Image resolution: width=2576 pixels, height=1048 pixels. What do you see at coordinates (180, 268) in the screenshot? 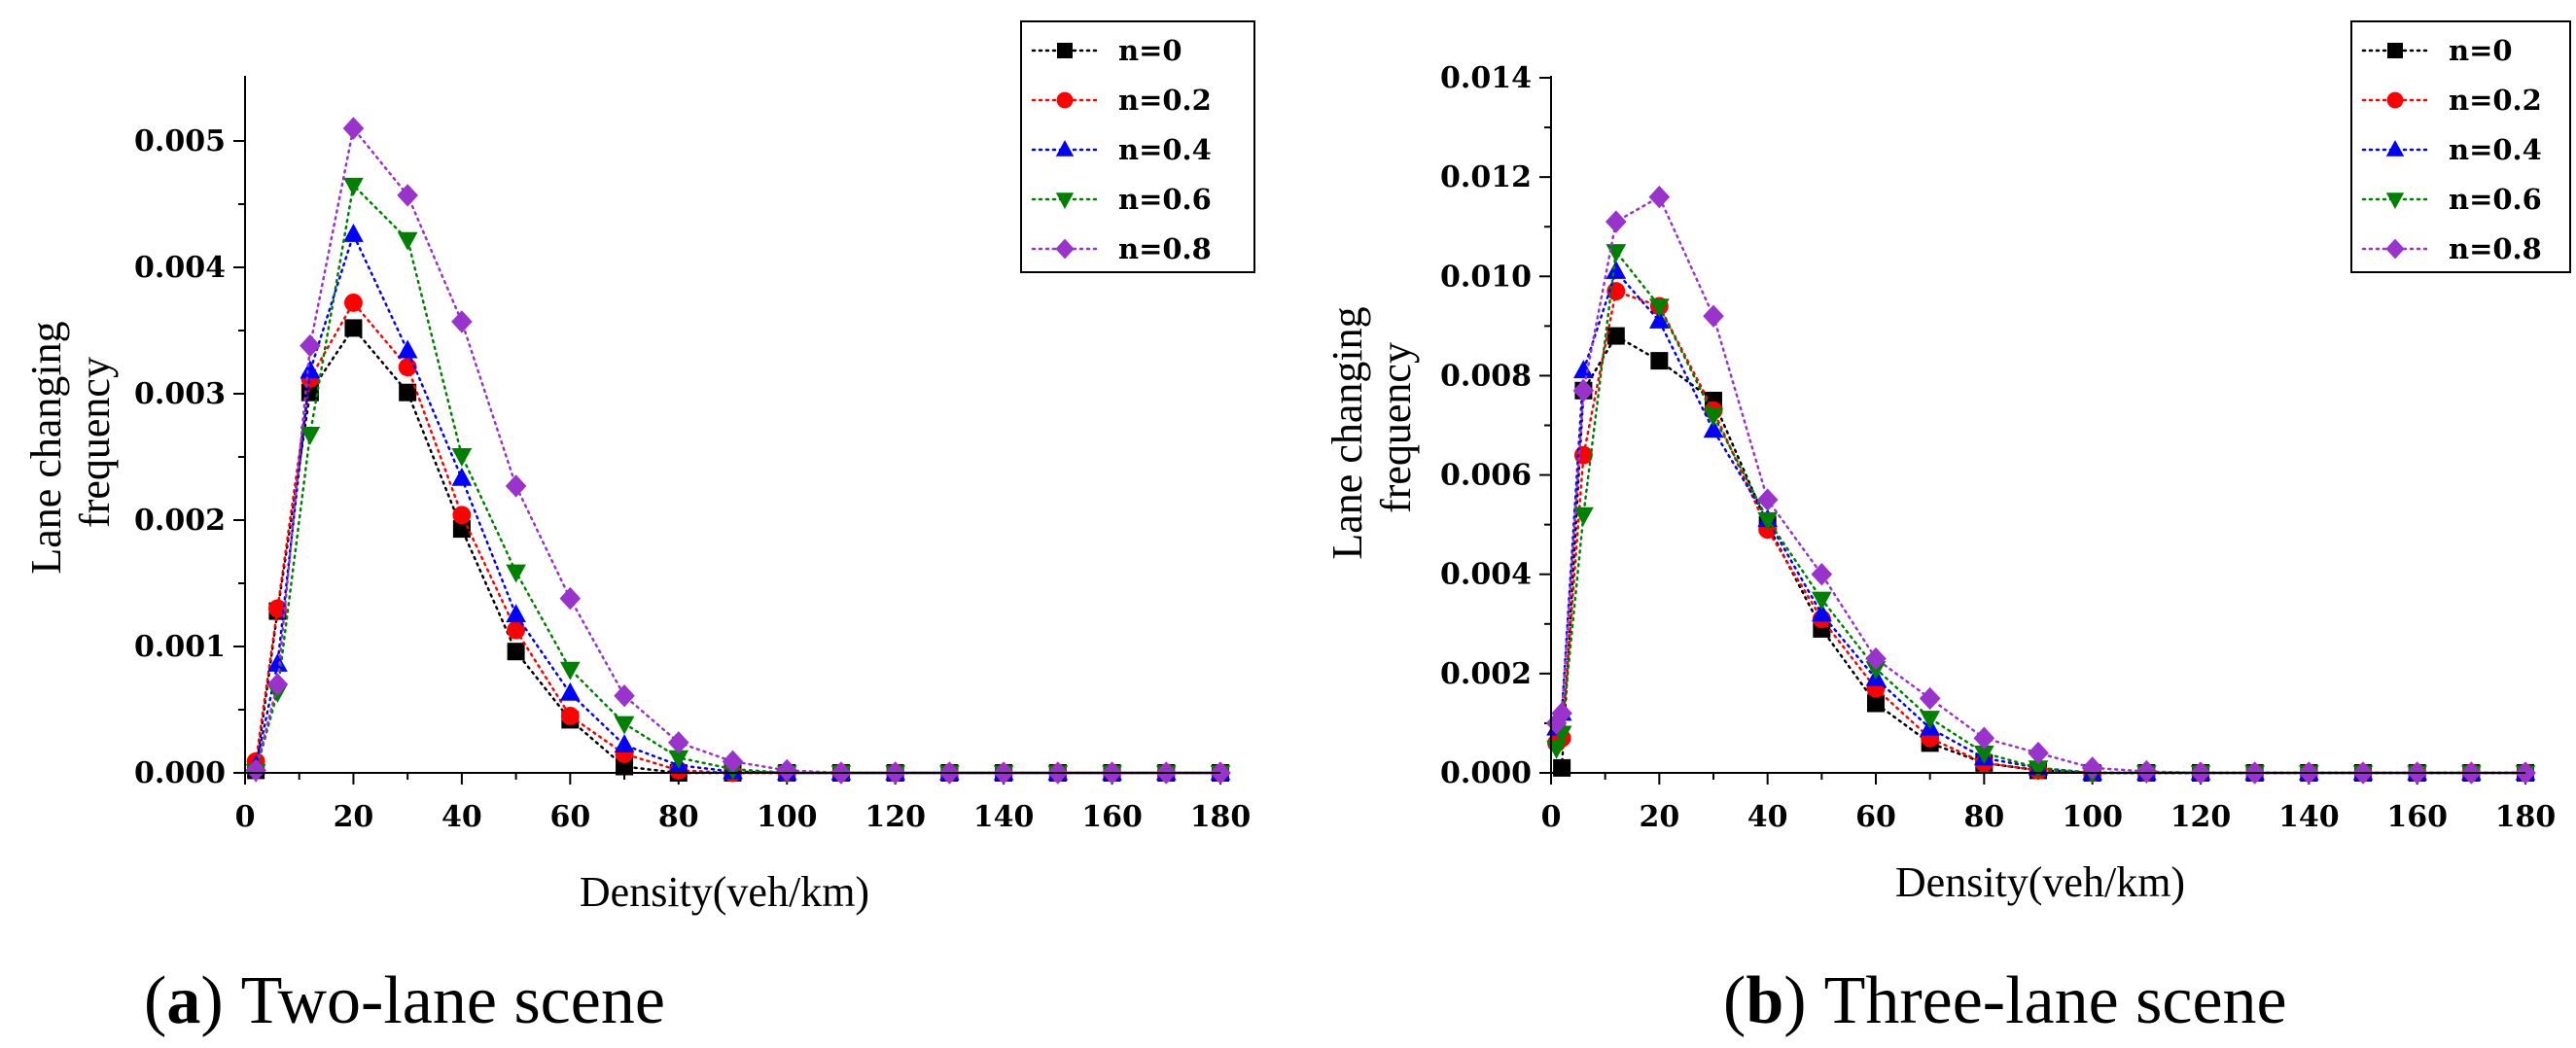
I see `y-tick-label: 0.004` at bounding box center [180, 268].